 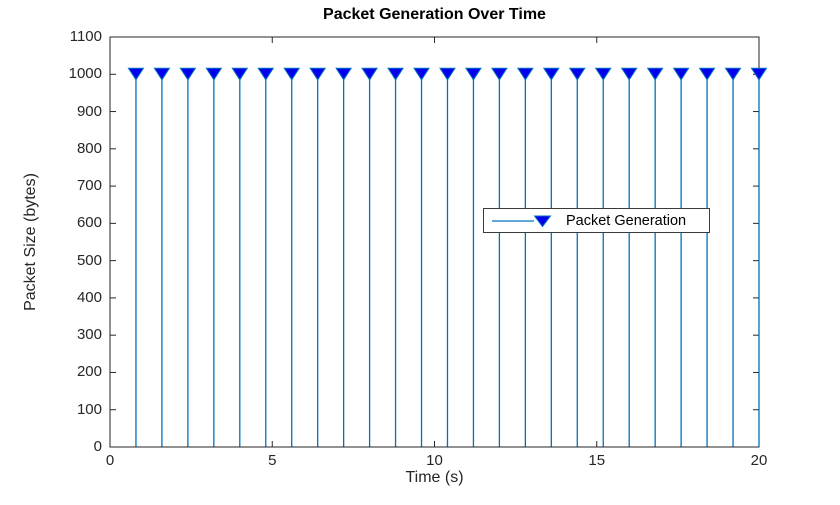 What do you see at coordinates (89, 409) in the screenshot?
I see `y-tick-label: 100` at bounding box center [89, 409].